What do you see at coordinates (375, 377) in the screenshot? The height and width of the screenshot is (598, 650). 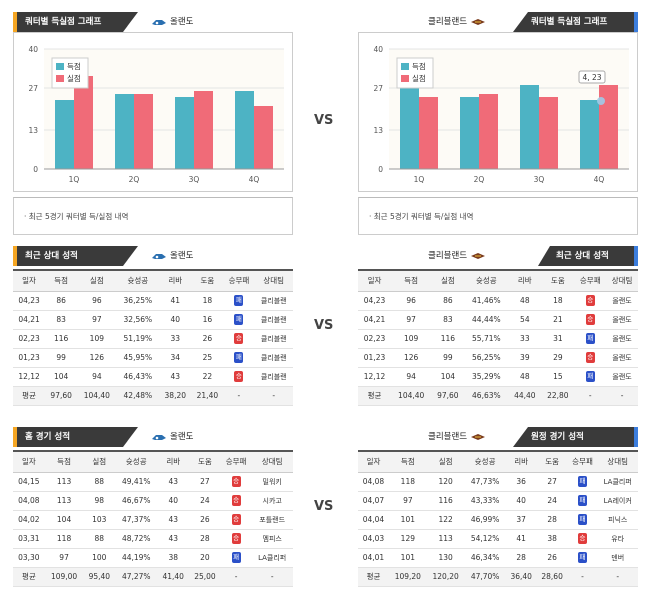 I see `date-cell: 12,12` at bounding box center [375, 377].